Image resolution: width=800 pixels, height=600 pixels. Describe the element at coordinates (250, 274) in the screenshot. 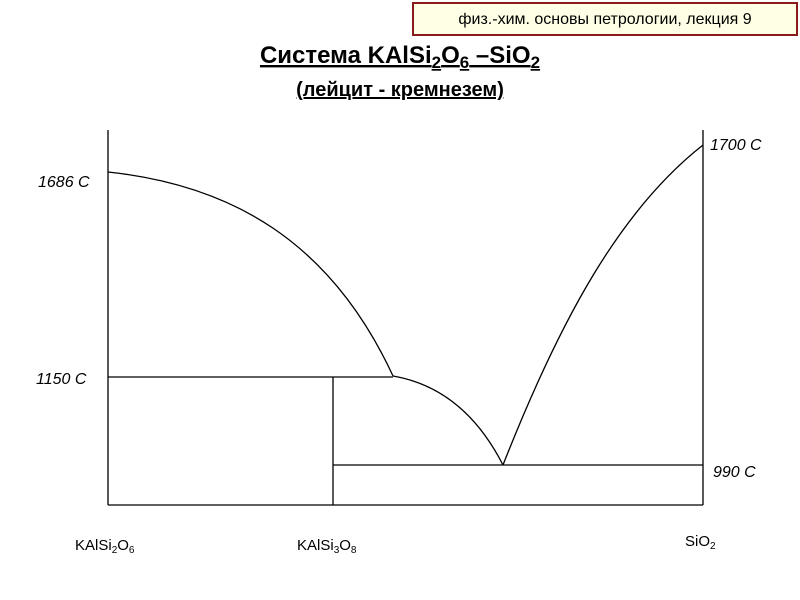

I see `leucite-liquidus` at that location.